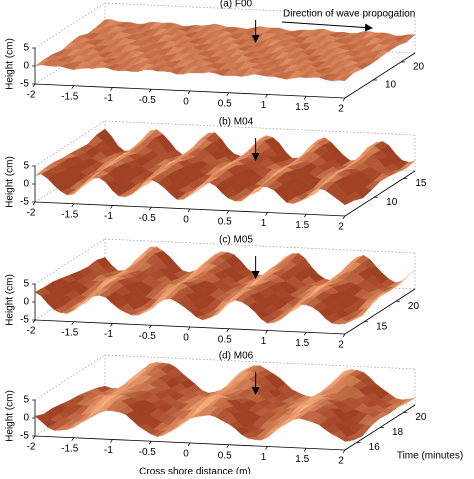 The height and width of the screenshot is (479, 474). What do you see at coordinates (236, 356) in the screenshot?
I see `panel-title: (d) M06` at bounding box center [236, 356].